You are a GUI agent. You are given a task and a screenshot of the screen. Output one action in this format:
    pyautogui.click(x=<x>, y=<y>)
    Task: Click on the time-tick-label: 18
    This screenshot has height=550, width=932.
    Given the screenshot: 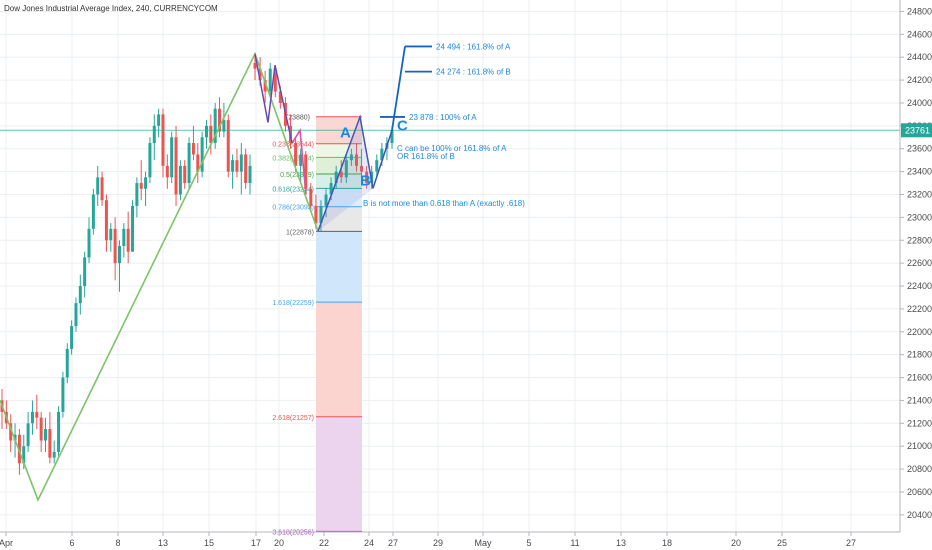 What is the action you would take?
    pyautogui.click(x=667, y=543)
    